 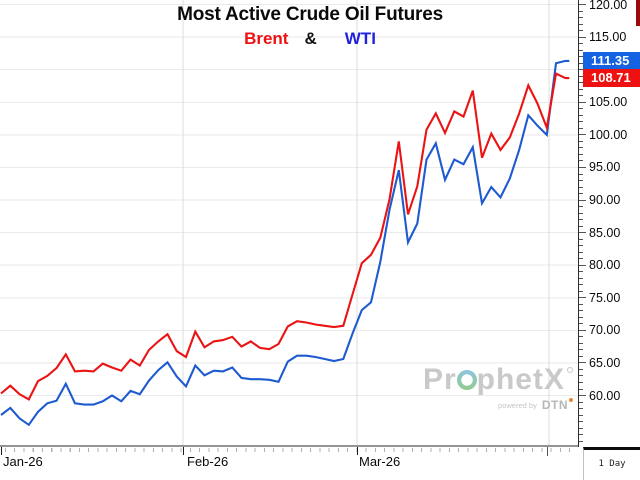 What do you see at coordinates (290, 450) in the screenshot?
I see `daily-tick-marks` at bounding box center [290, 450].